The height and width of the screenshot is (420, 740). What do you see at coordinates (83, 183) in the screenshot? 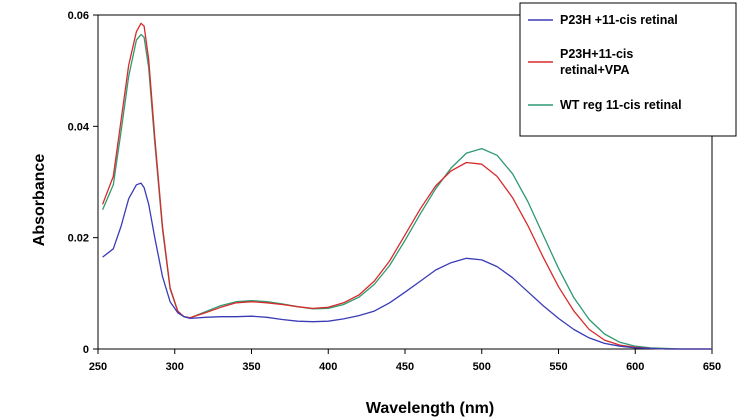
I see `y-axis: 0 0.02 0.04 0.06` at bounding box center [83, 183].